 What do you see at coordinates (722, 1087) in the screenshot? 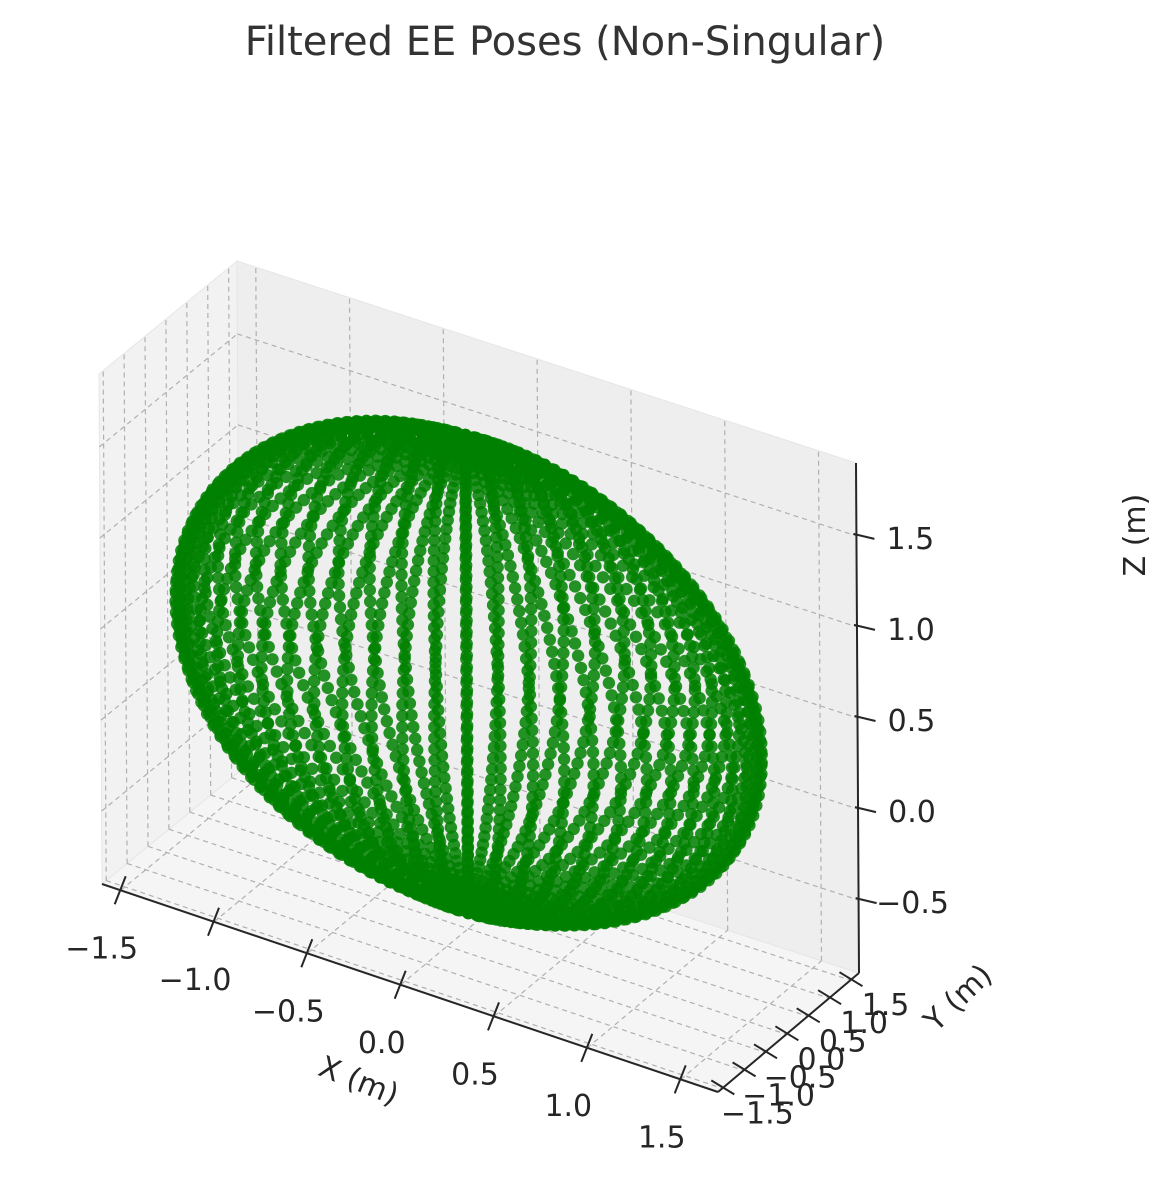
I see `y-tick-mark` at bounding box center [722, 1087].